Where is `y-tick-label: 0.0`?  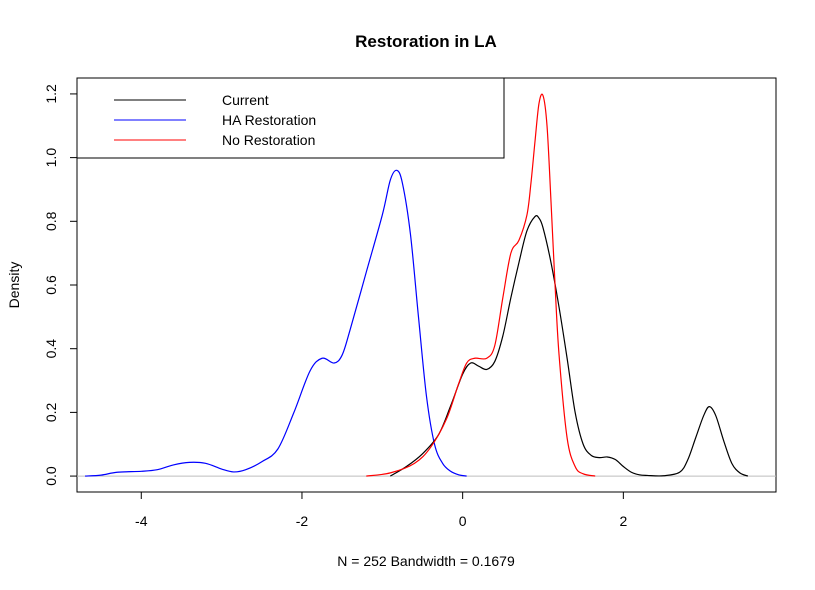
y-tick-label: 0.0 is located at coordinates (51, 476).